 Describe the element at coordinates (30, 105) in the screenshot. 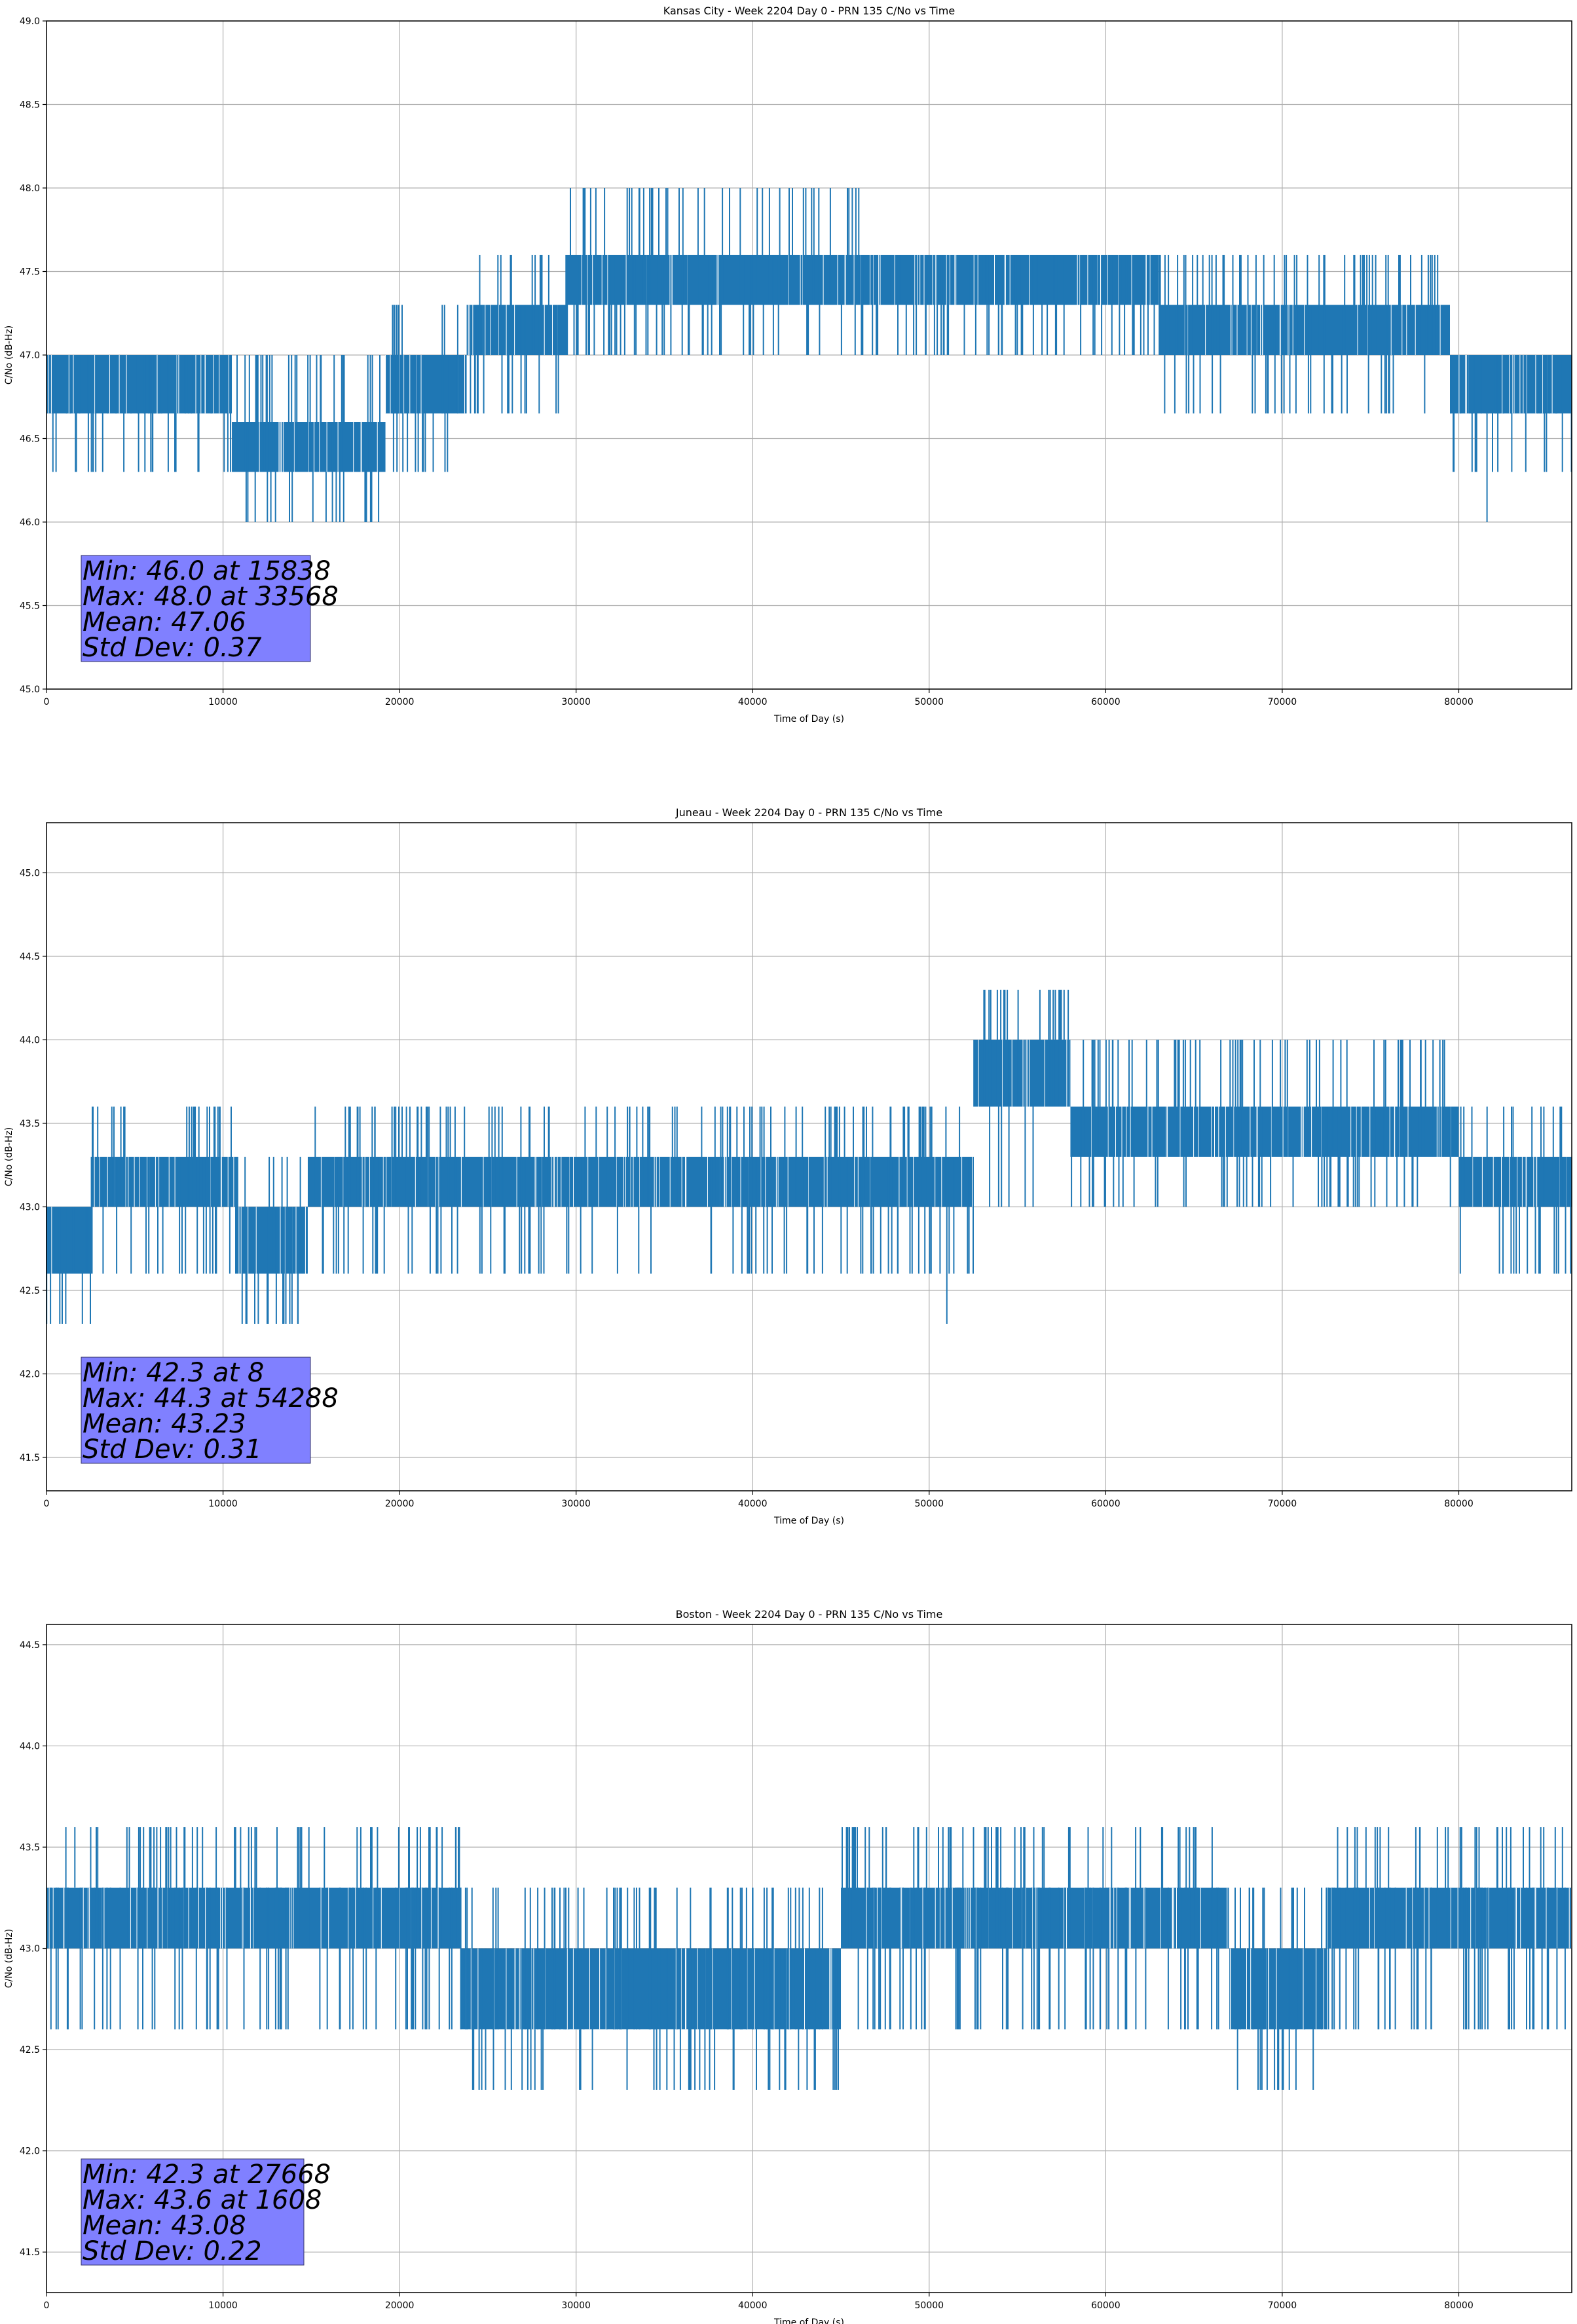

I see `y-tick-label: 48.5` at that location.